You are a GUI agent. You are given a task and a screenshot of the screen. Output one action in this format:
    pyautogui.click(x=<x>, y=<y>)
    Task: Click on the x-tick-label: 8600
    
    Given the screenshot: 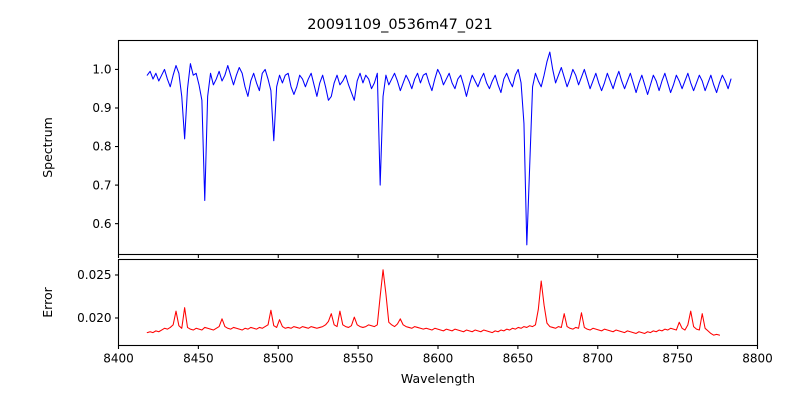 What is the action you would take?
    pyautogui.click(x=438, y=359)
    